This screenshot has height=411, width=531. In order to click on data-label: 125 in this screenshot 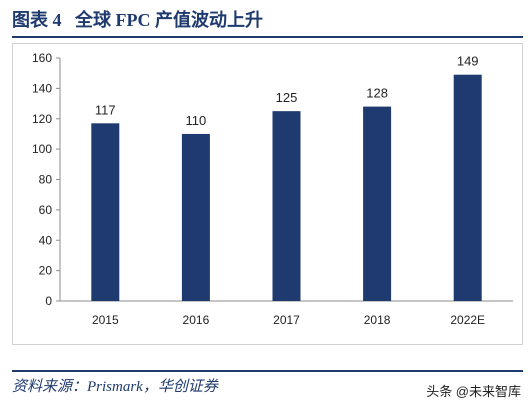, I will do `click(287, 97)`.